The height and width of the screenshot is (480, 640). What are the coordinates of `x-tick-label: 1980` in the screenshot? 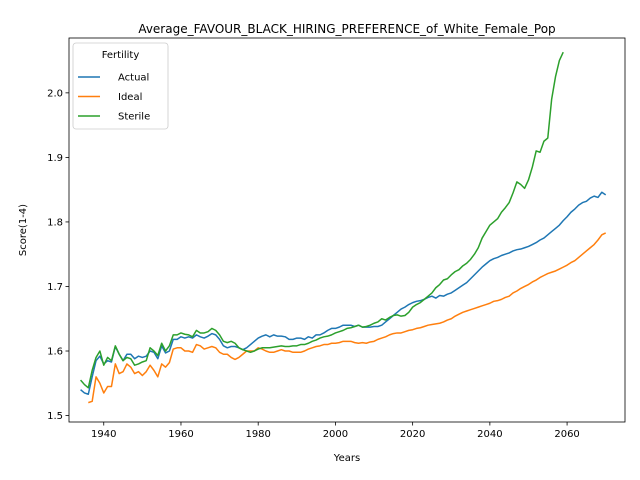 It's located at (257, 434).